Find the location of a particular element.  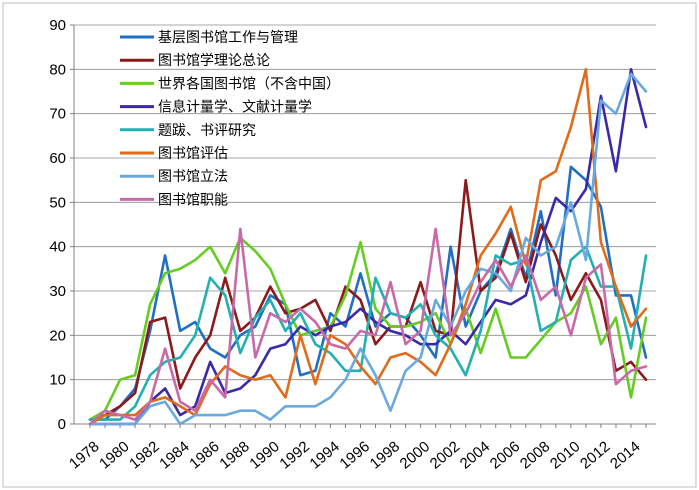

y-tick-labels: 0 10 20 30 40 50 60 70 80 90 is located at coordinates (61, 225).